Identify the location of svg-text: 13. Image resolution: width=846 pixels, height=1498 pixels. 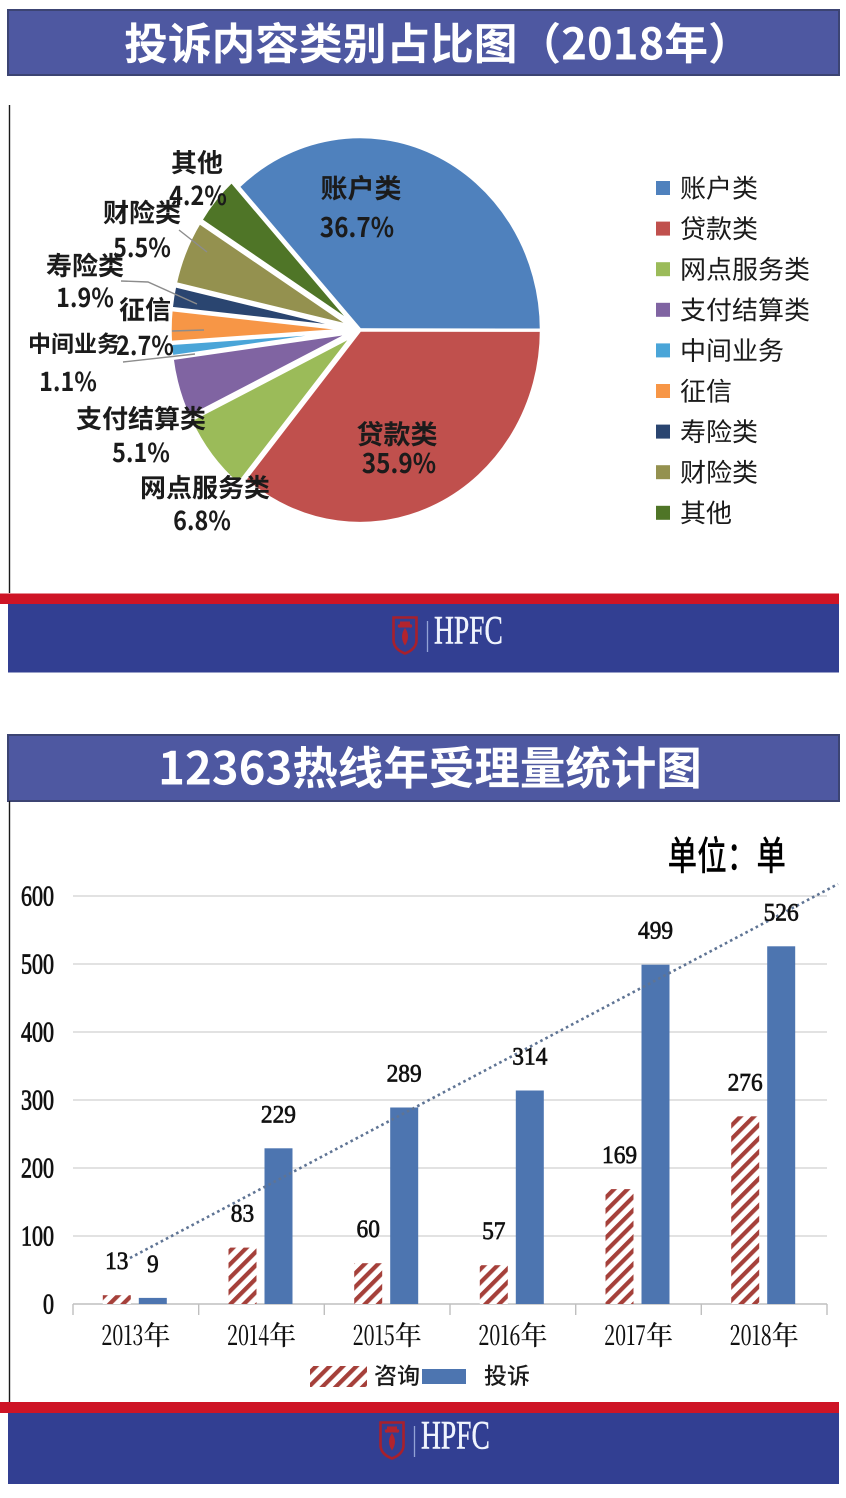
(116, 1260).